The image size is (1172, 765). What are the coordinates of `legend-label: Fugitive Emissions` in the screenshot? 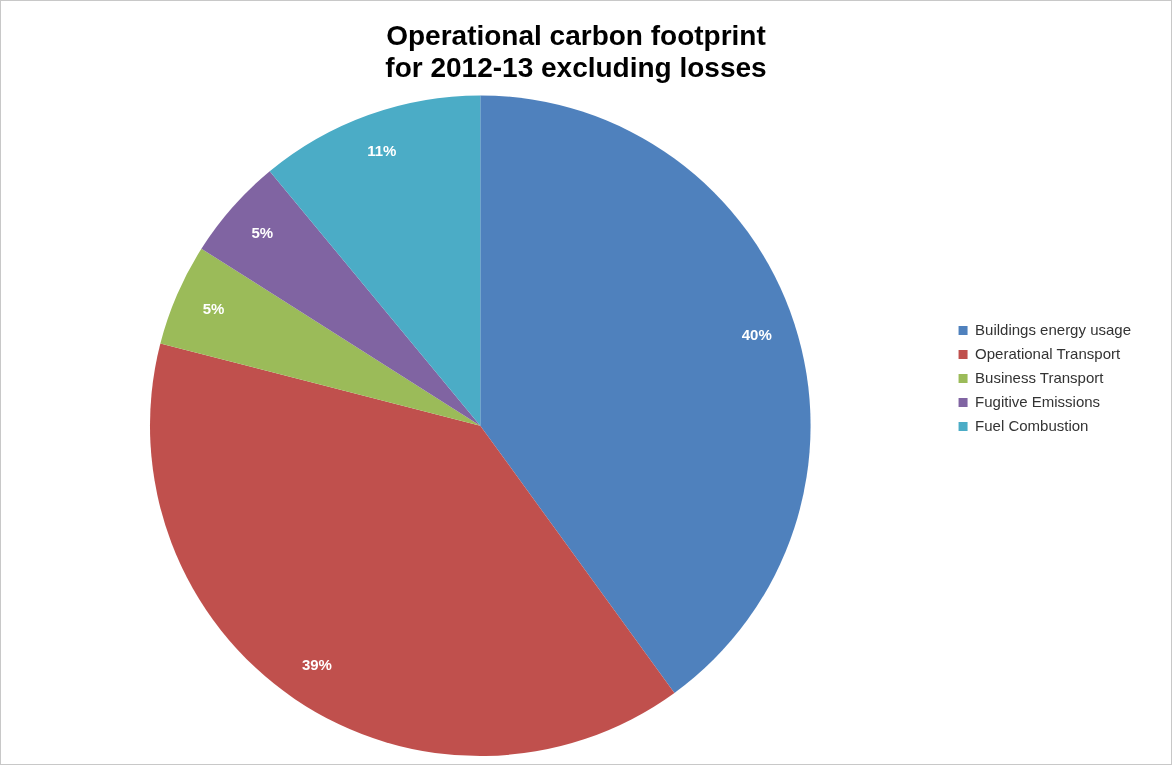 It's located at (1038, 401).